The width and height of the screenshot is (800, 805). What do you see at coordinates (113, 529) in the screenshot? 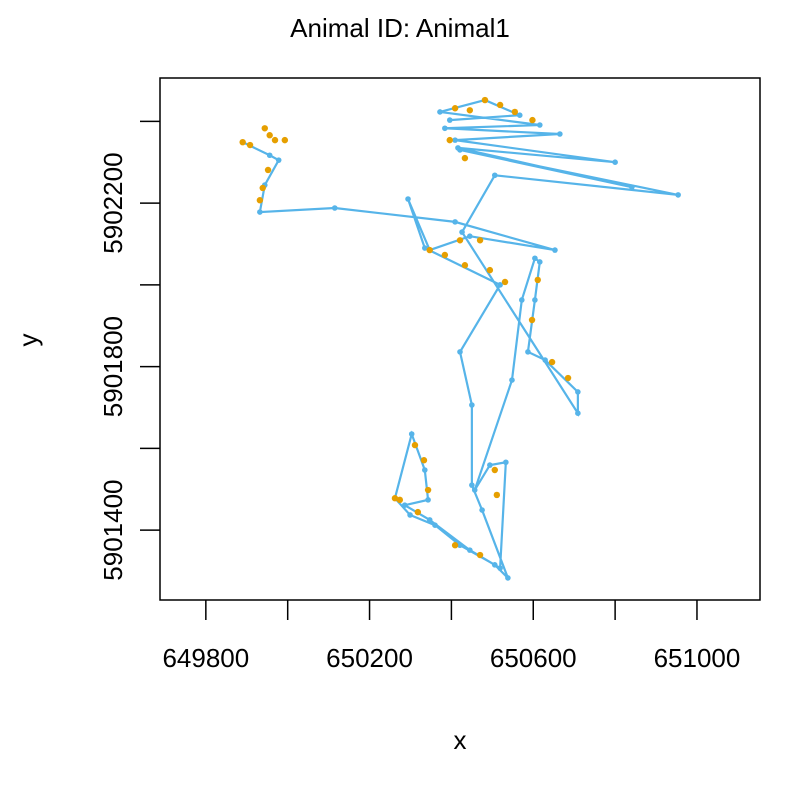
I see `y-tick-label: 5901400` at bounding box center [113, 529].